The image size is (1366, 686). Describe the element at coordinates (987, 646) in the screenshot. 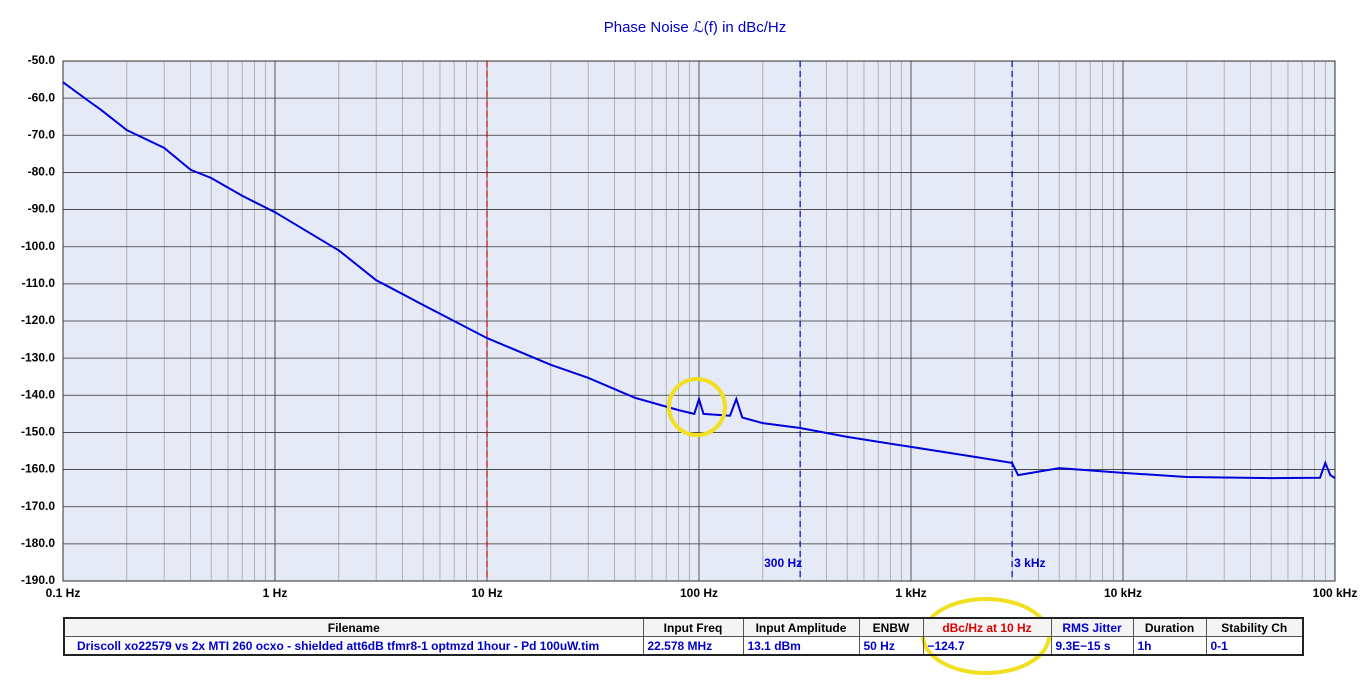

I see `table-cell: −124.7` at that location.